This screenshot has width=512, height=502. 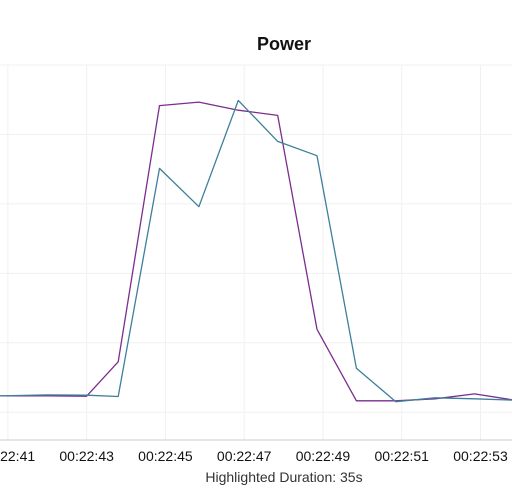 I want to click on x-tick-label: 00:22:47, so click(x=244, y=456).